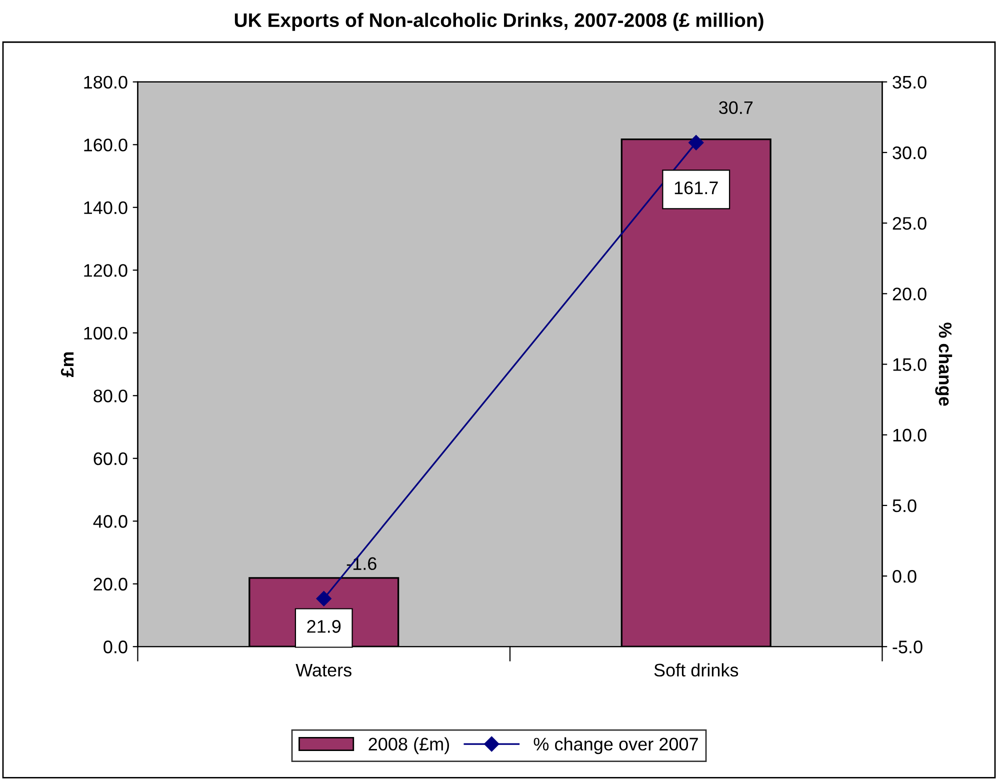  What do you see at coordinates (67, 365) in the screenshot?
I see `y-axis-title: £m` at bounding box center [67, 365].